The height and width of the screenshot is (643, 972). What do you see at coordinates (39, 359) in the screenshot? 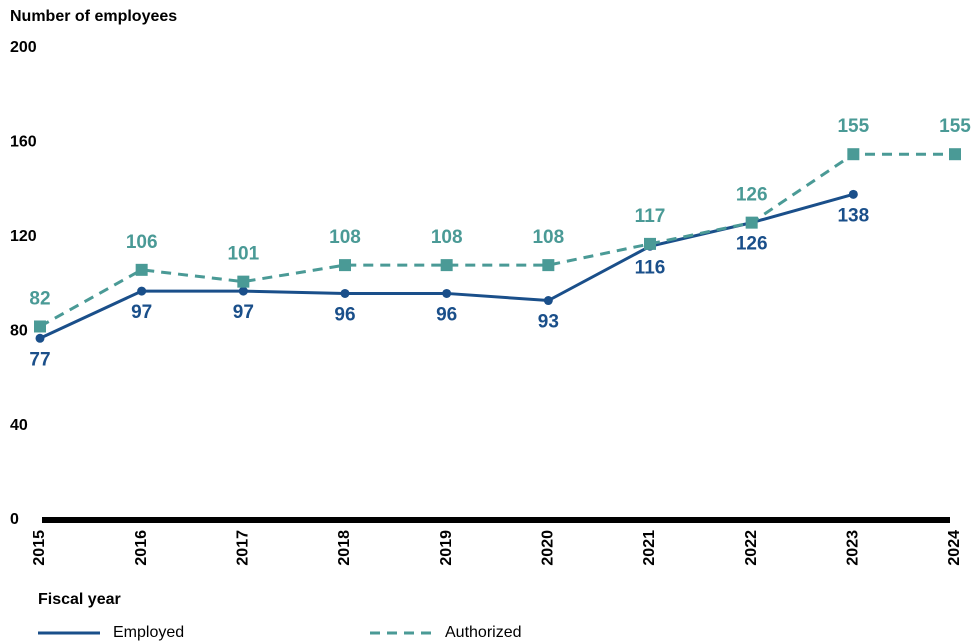
I see `data-label: 77` at bounding box center [39, 359].